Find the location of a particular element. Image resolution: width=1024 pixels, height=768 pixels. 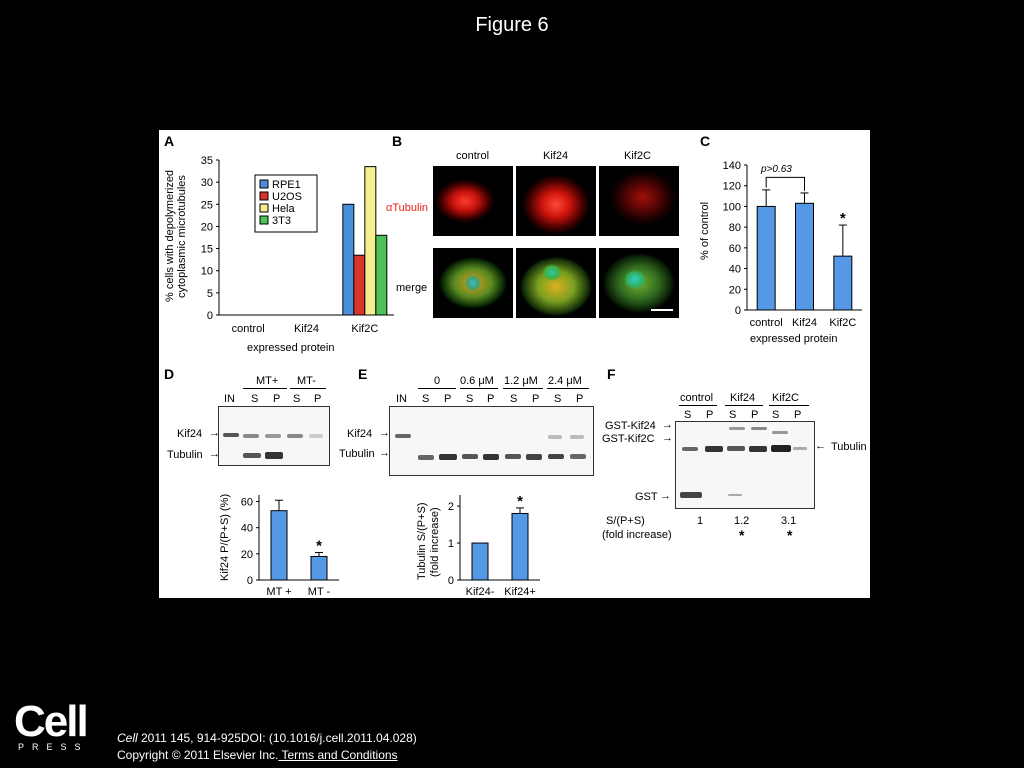

copyright-text: Copyright © 2011 Elsevier Inc. is located at coordinates (198, 755).